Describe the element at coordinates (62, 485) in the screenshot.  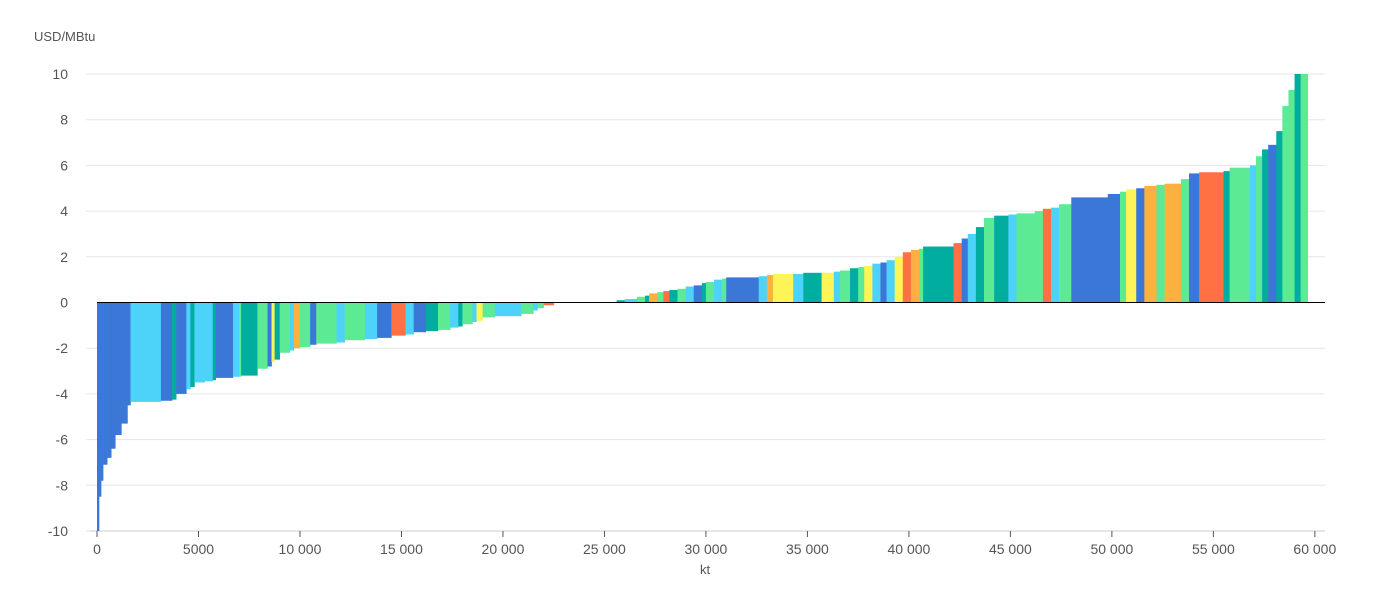
I see `y-tick-label: -8` at that location.